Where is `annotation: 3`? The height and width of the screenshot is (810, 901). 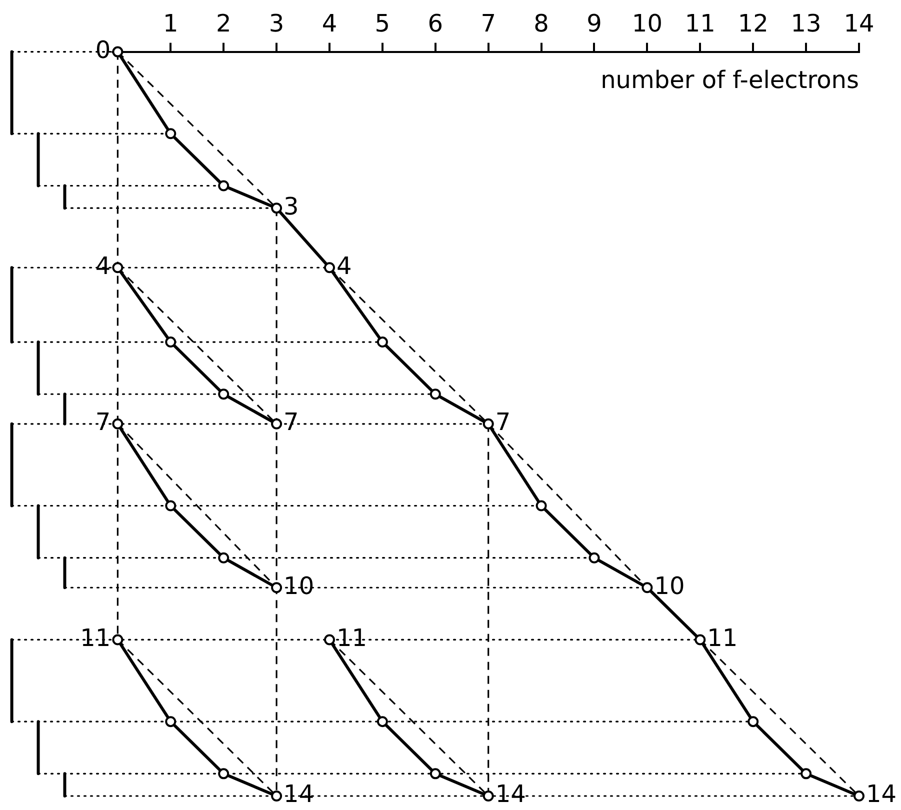 annotation: 3 is located at coordinates (291, 206).